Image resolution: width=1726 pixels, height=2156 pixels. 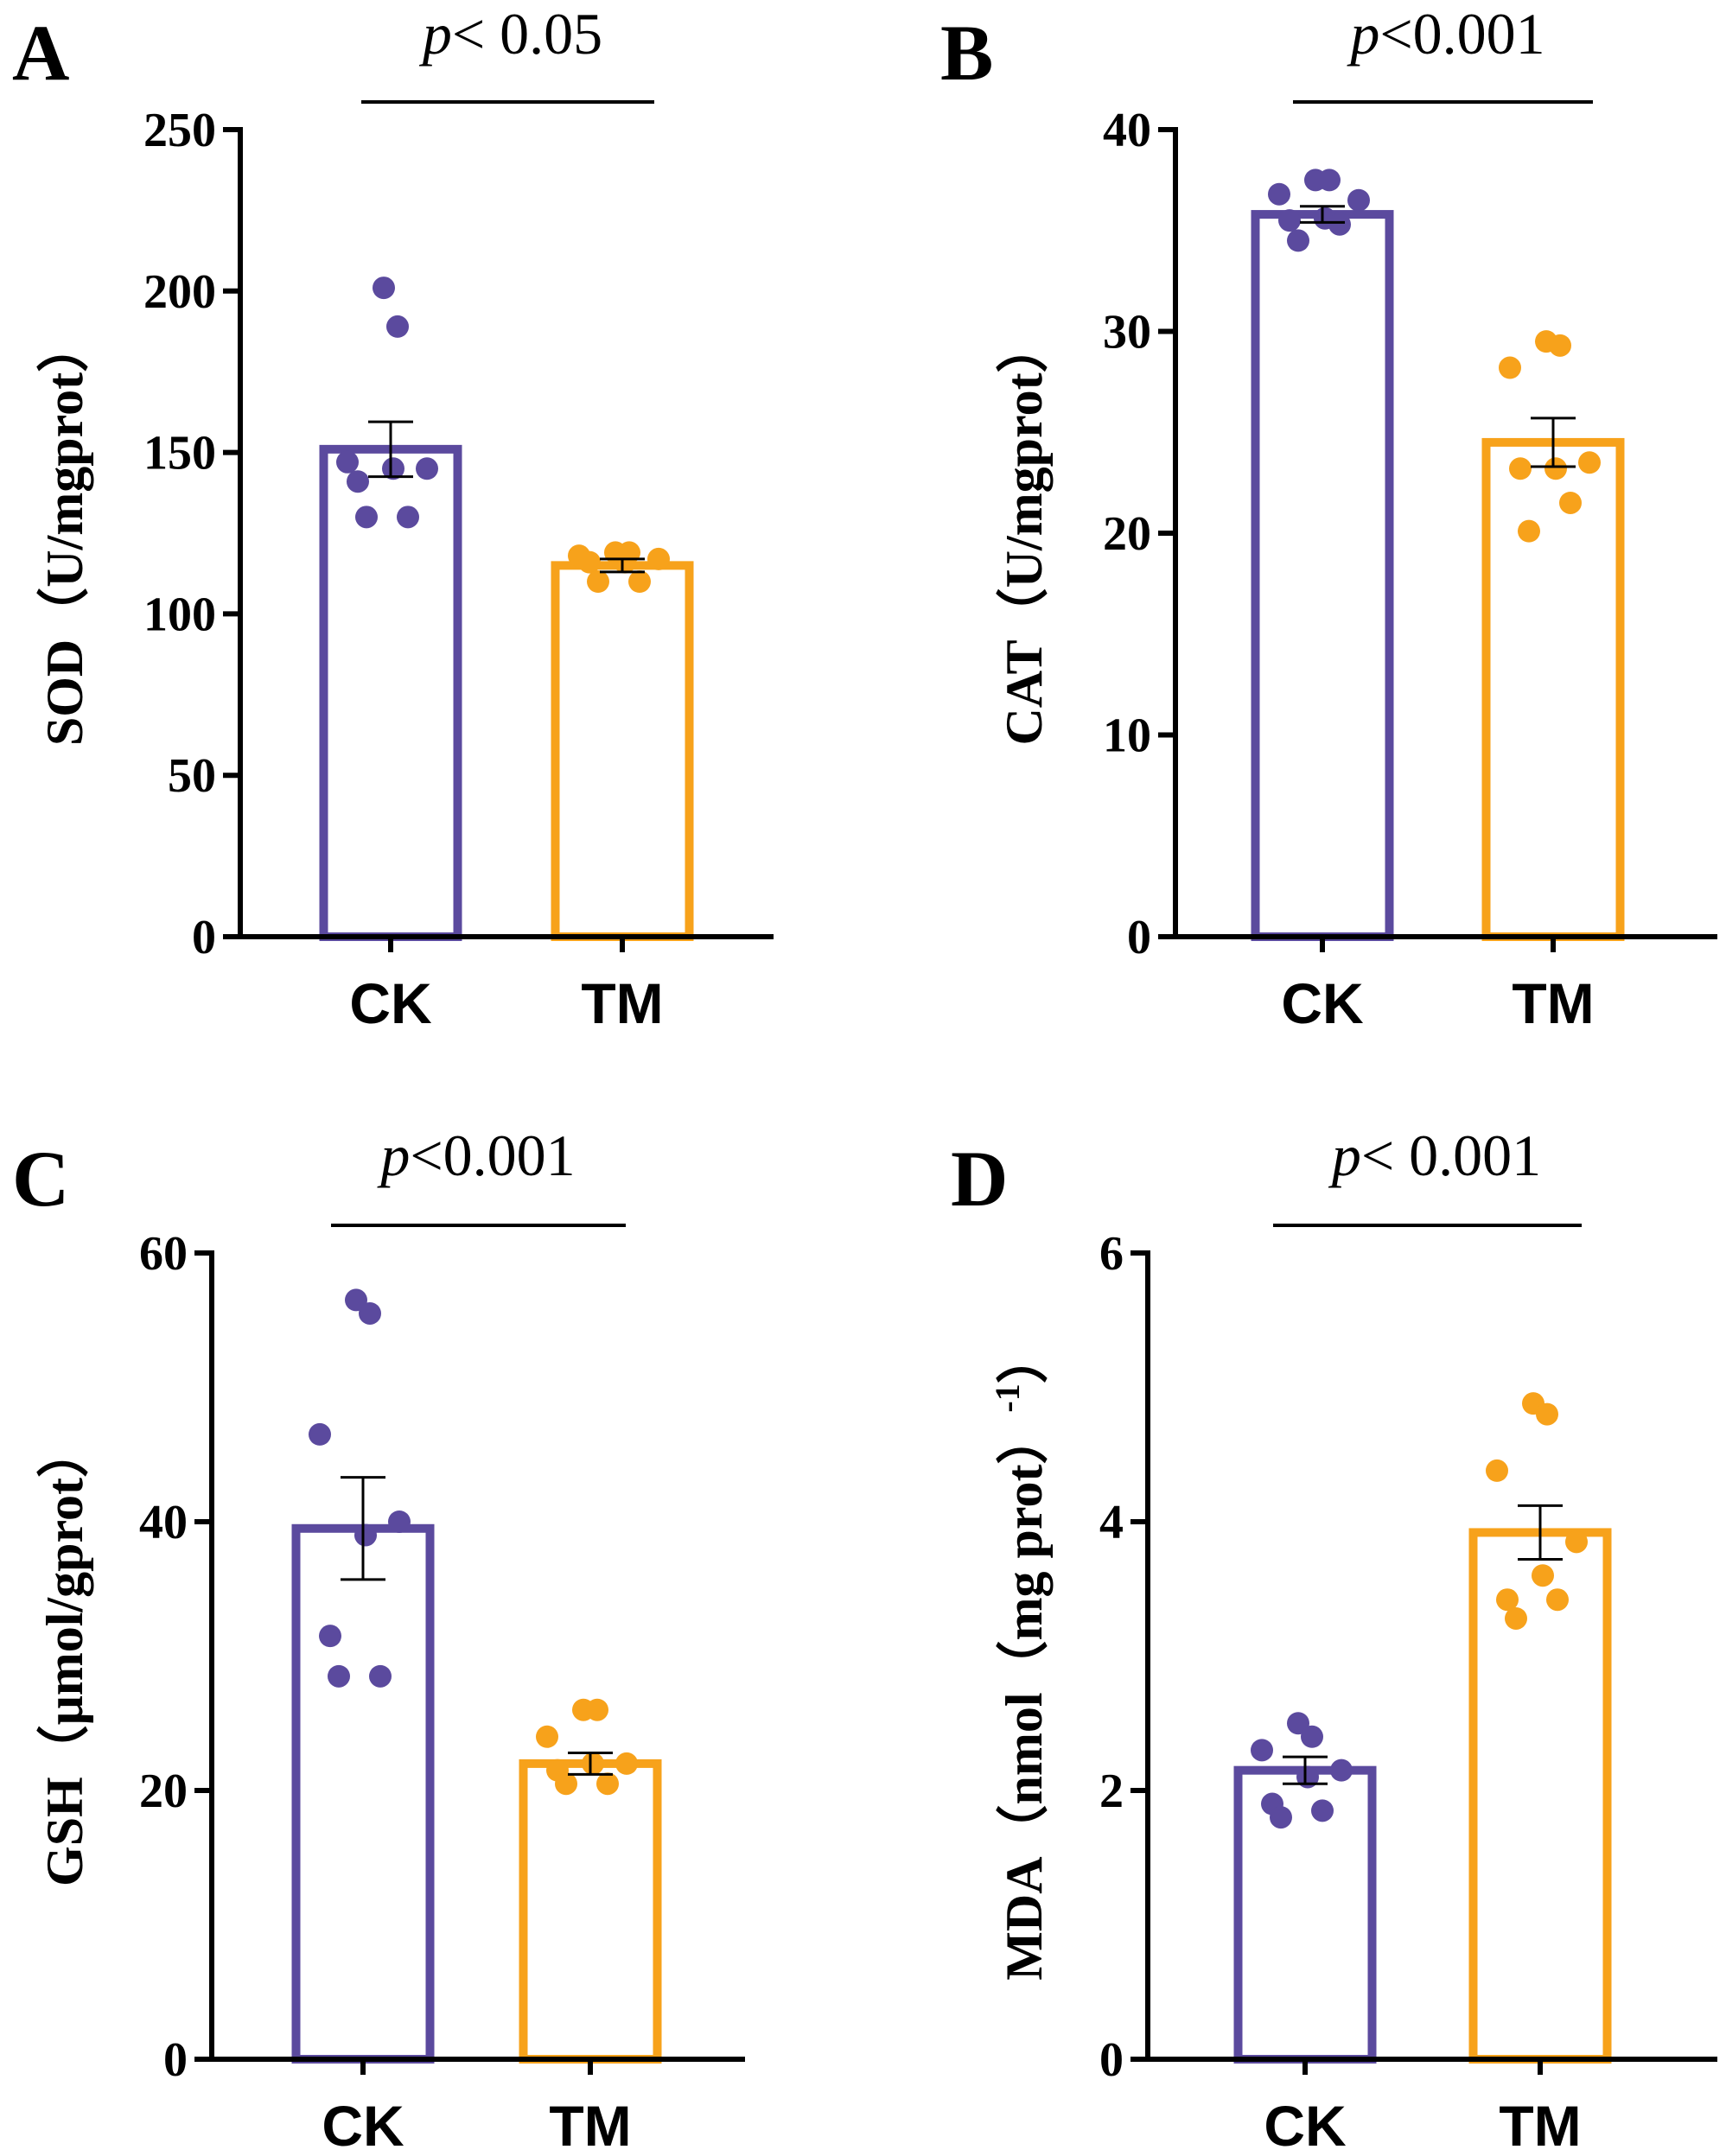 I want to click on y-tick-label: 100, so click(x=179, y=614).